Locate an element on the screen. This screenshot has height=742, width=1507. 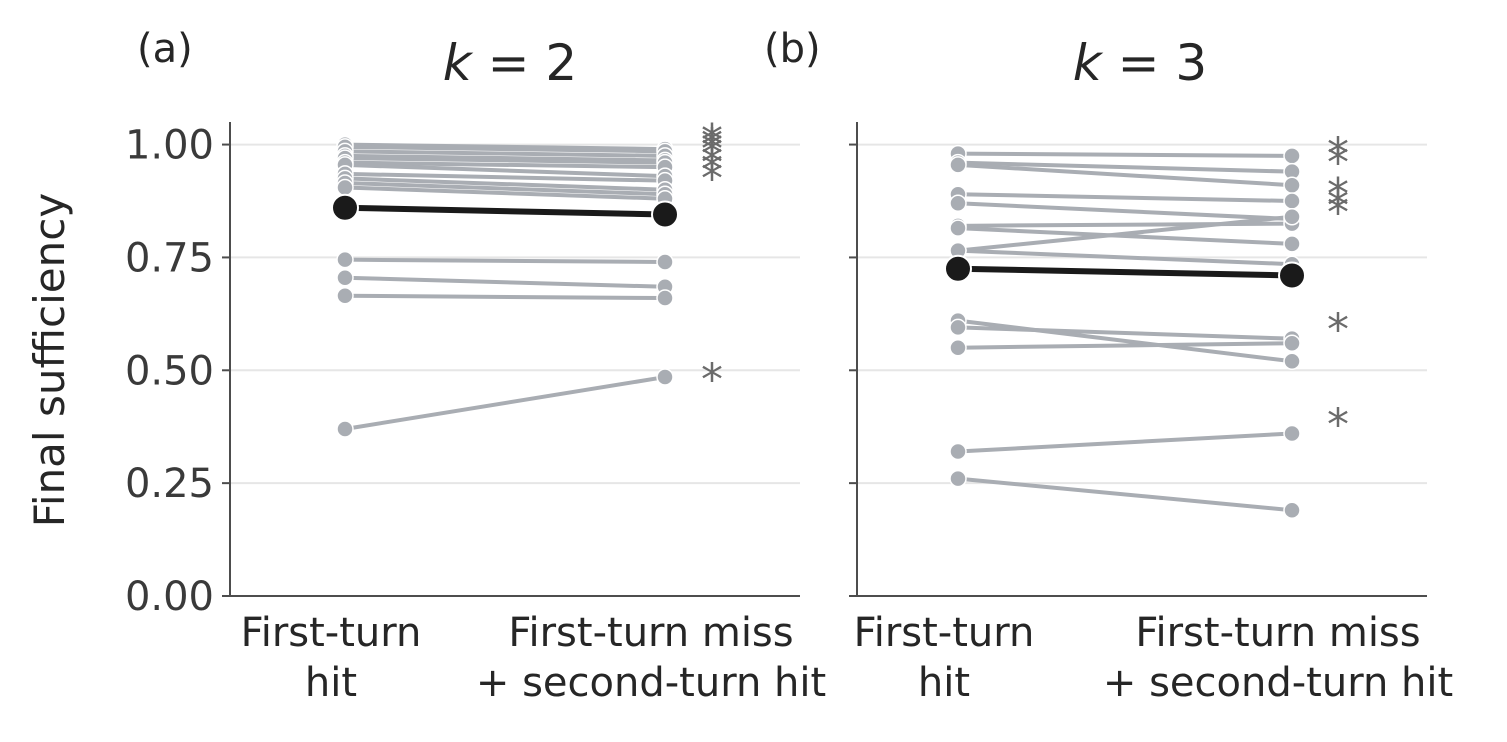
y-tick-label: 1.00 is located at coordinates (169, 146).